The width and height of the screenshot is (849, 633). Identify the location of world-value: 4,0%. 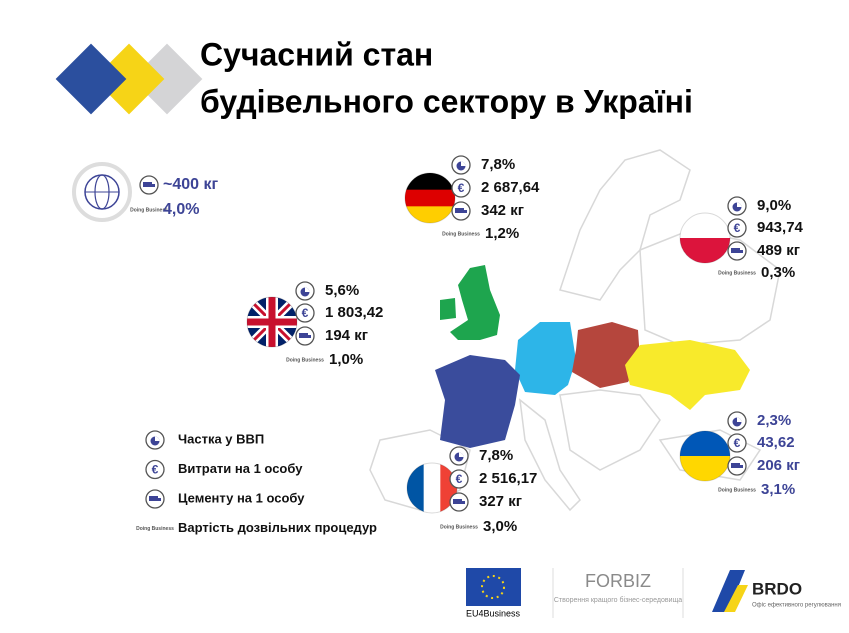
(181, 209).